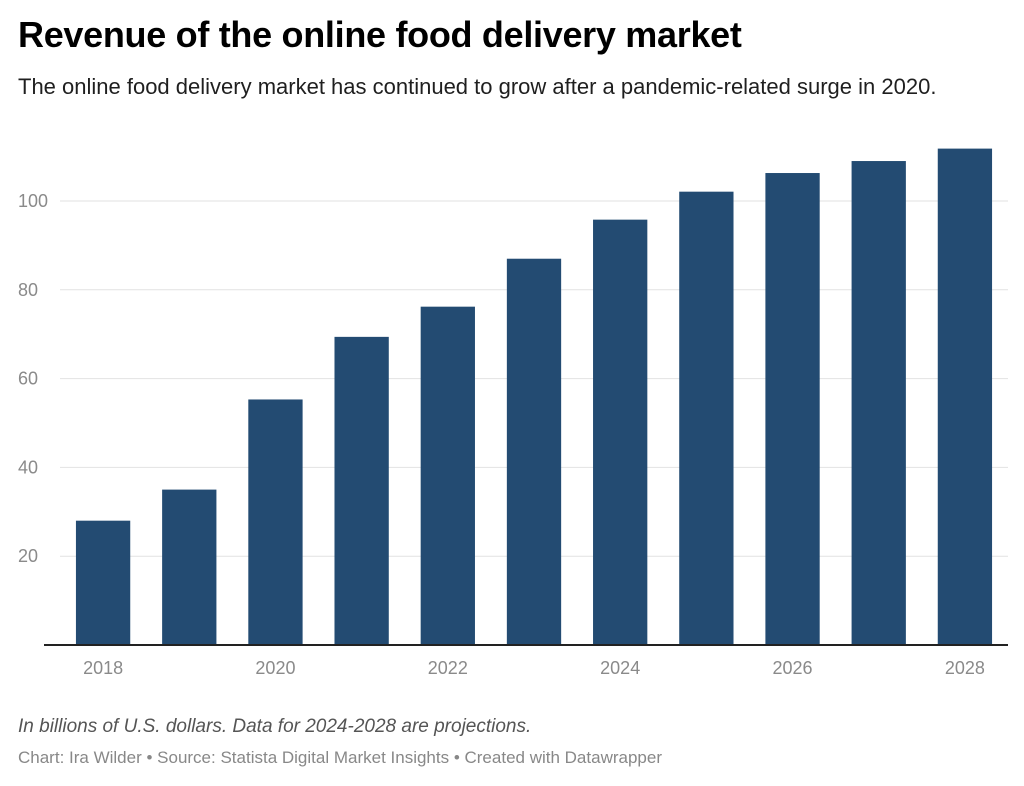  Describe the element at coordinates (534, 451) in the screenshot. I see `bar-2023` at that location.